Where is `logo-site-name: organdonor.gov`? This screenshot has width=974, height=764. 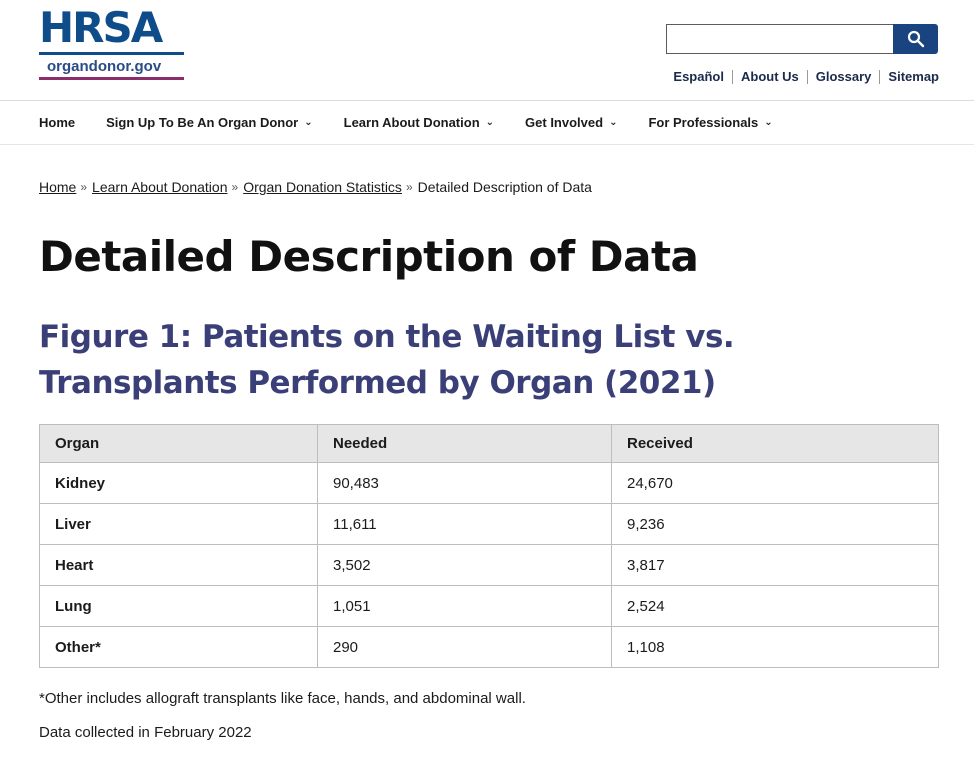 logo-site-name: organdonor.gov is located at coordinates (104, 66).